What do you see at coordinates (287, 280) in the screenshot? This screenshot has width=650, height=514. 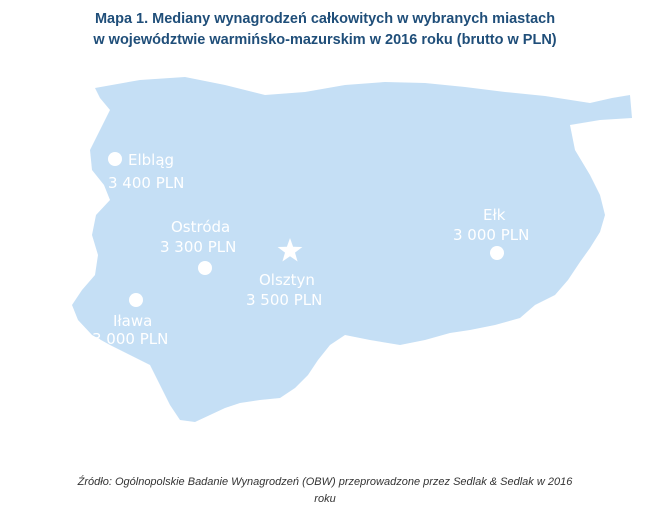 I see `city-name-label: Olsztyn` at bounding box center [287, 280].